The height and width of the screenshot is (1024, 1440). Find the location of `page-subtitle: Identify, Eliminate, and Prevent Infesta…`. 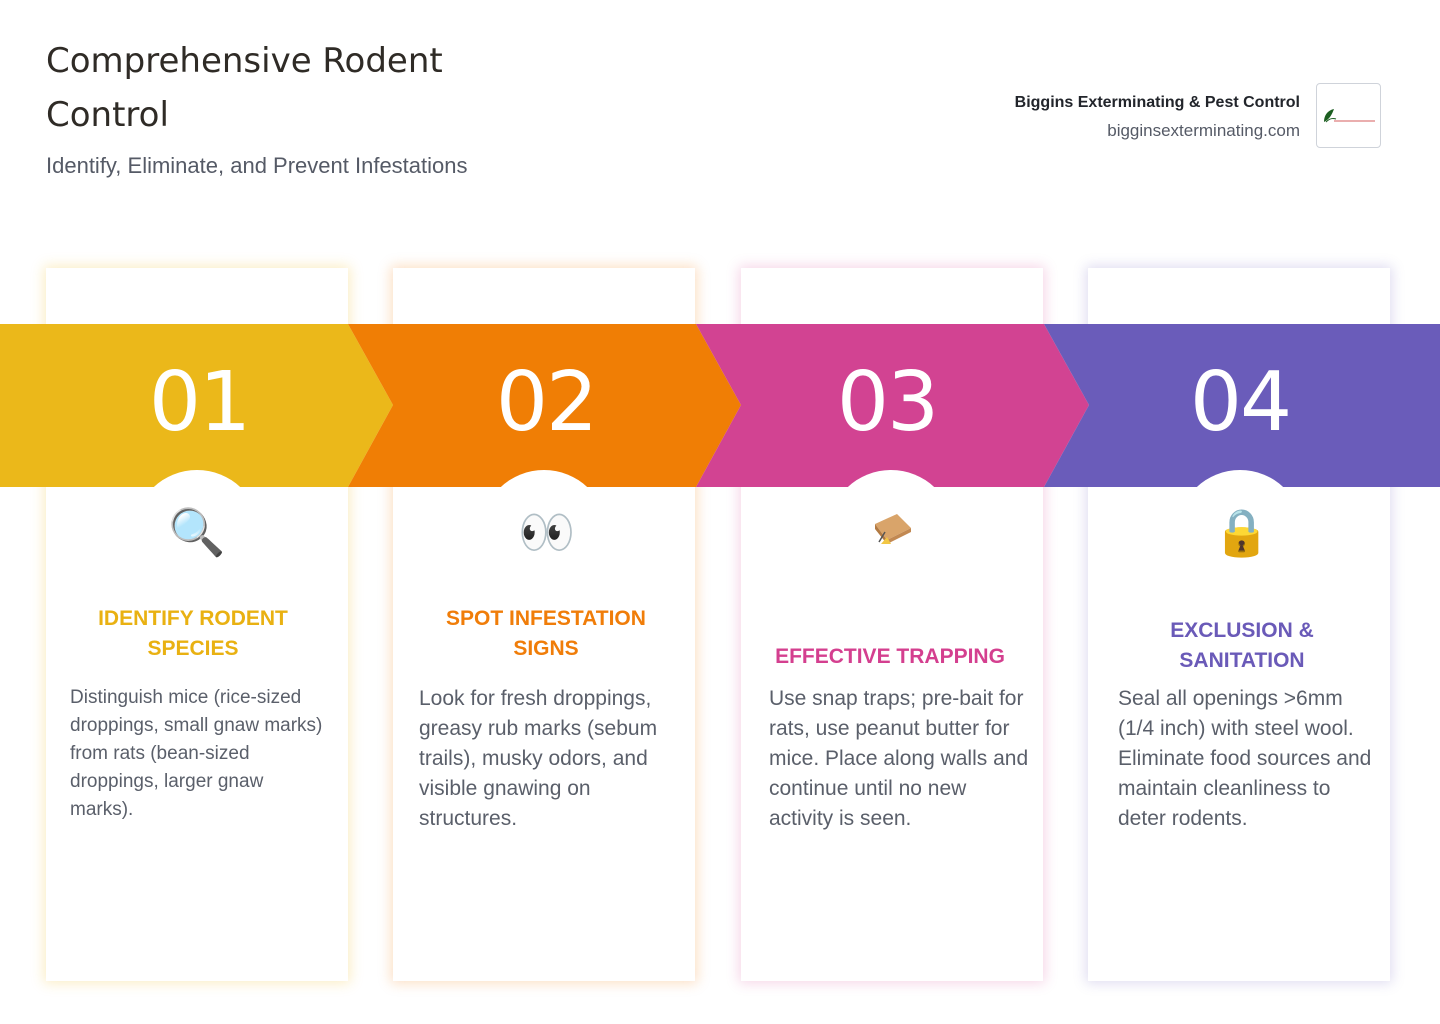

page-subtitle: Identify, Eliminate, and Prevent Infesta… is located at coordinates (257, 165).